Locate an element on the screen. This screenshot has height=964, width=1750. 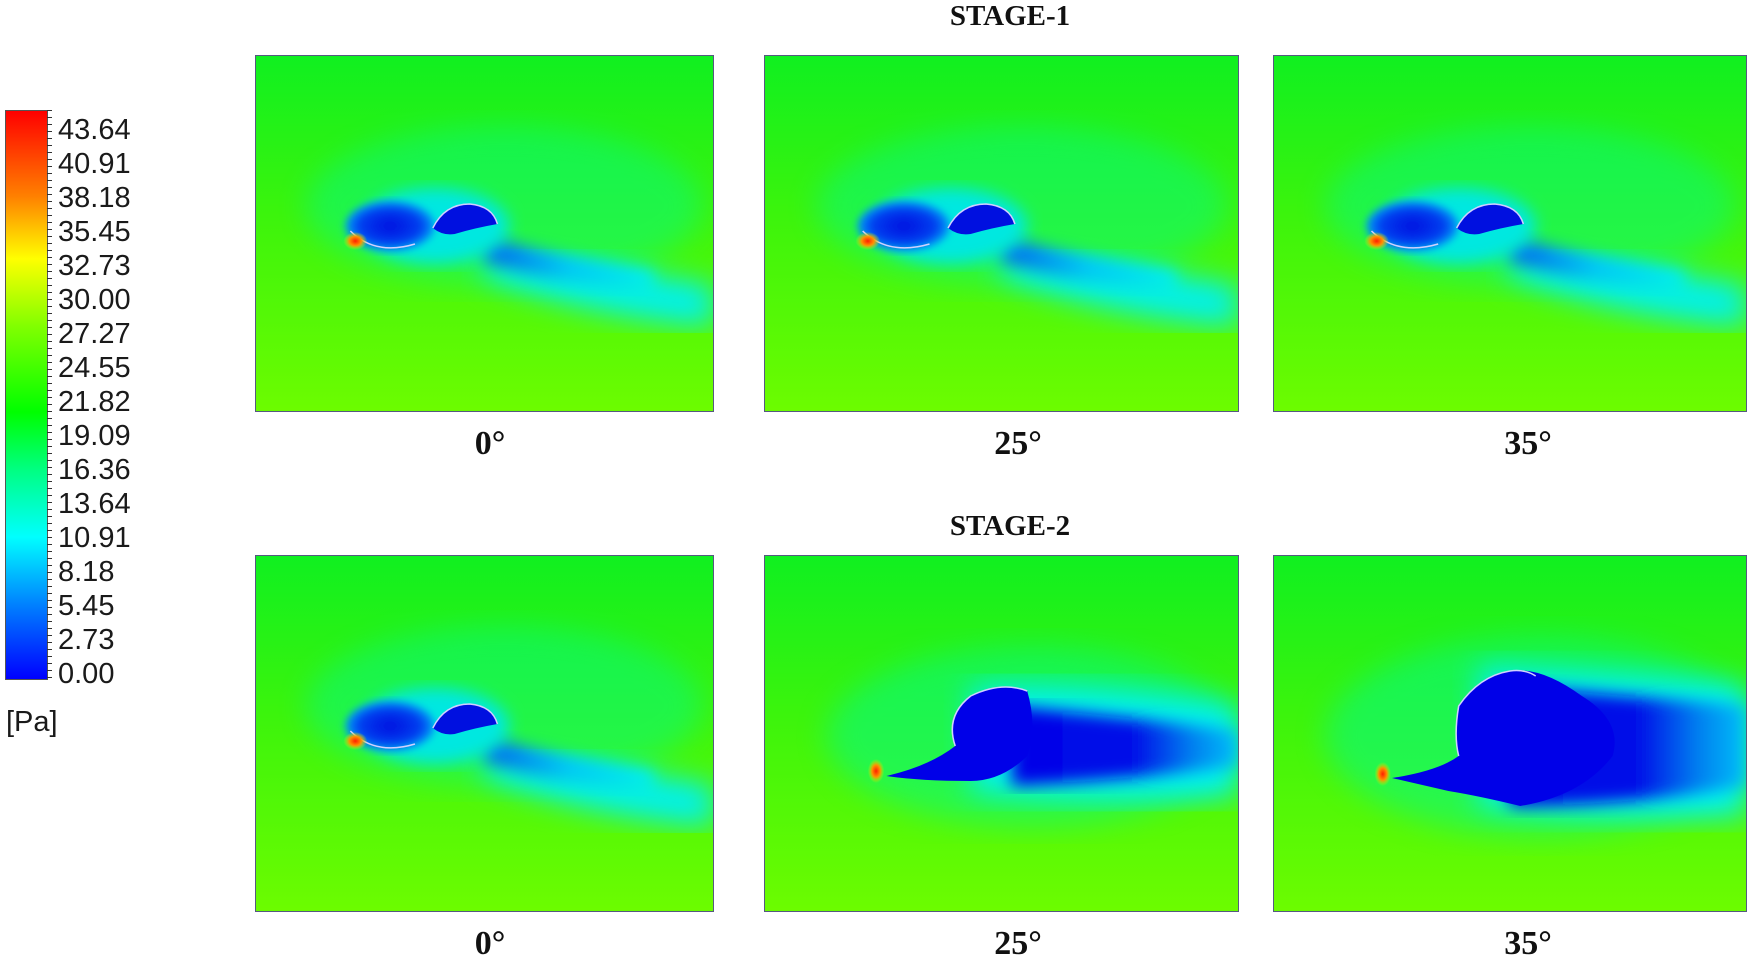
colorbar-tick-label: 30.00 is located at coordinates (94, 300).